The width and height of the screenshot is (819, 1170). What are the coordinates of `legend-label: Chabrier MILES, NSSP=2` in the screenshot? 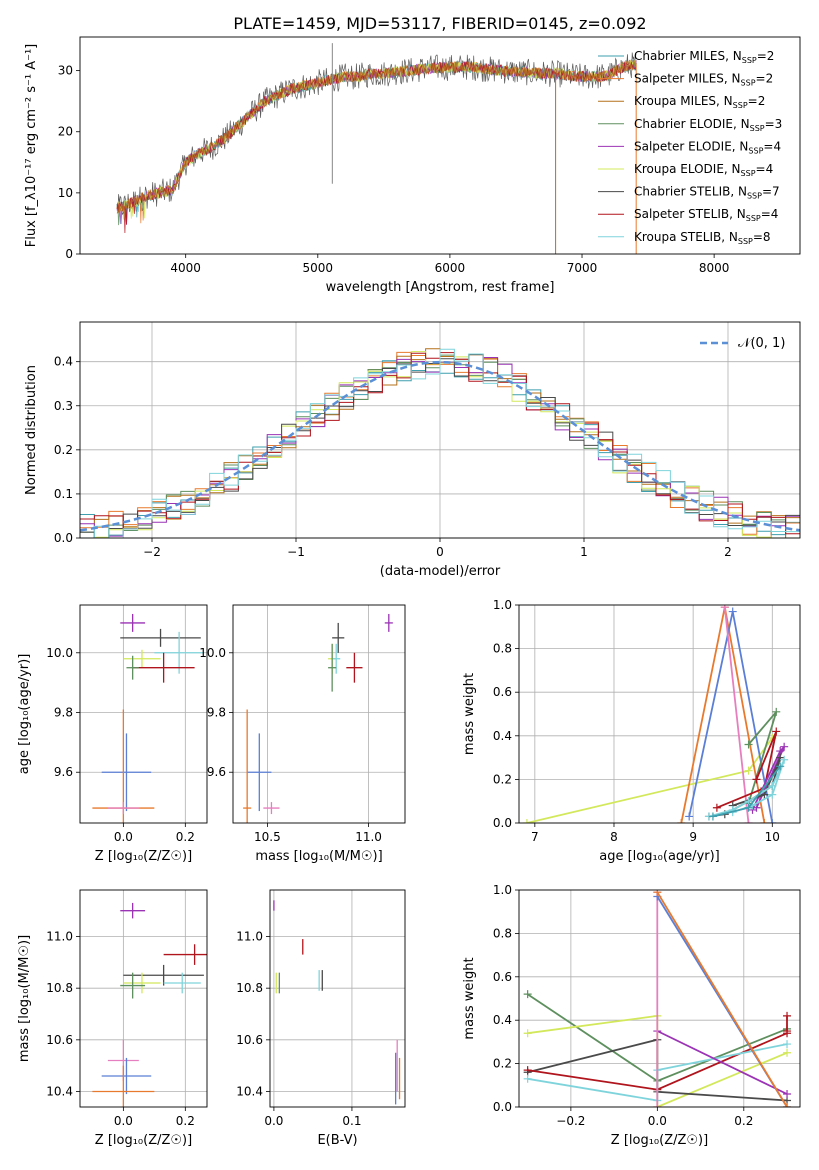 It's located at (704, 57).